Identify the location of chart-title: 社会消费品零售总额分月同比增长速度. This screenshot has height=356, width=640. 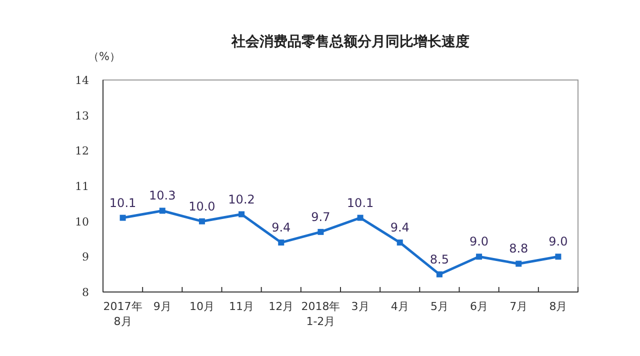
(350, 41).